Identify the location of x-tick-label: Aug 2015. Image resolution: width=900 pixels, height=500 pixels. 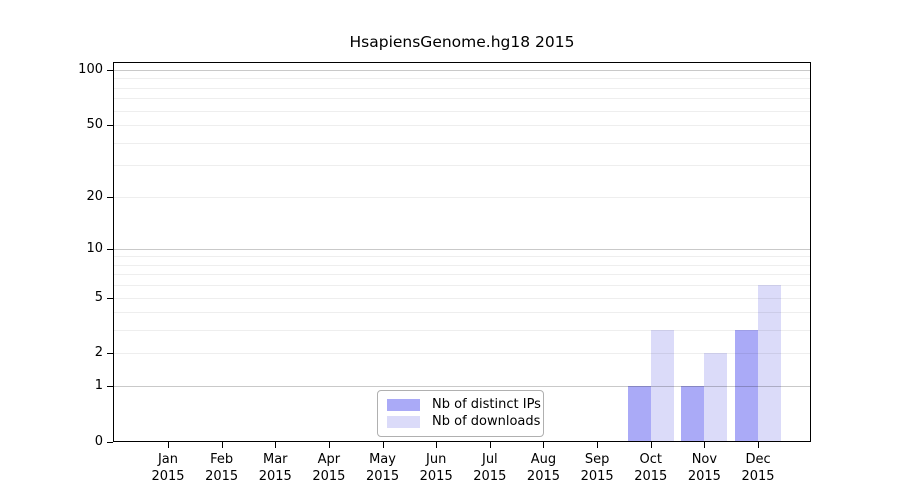
(543, 468).